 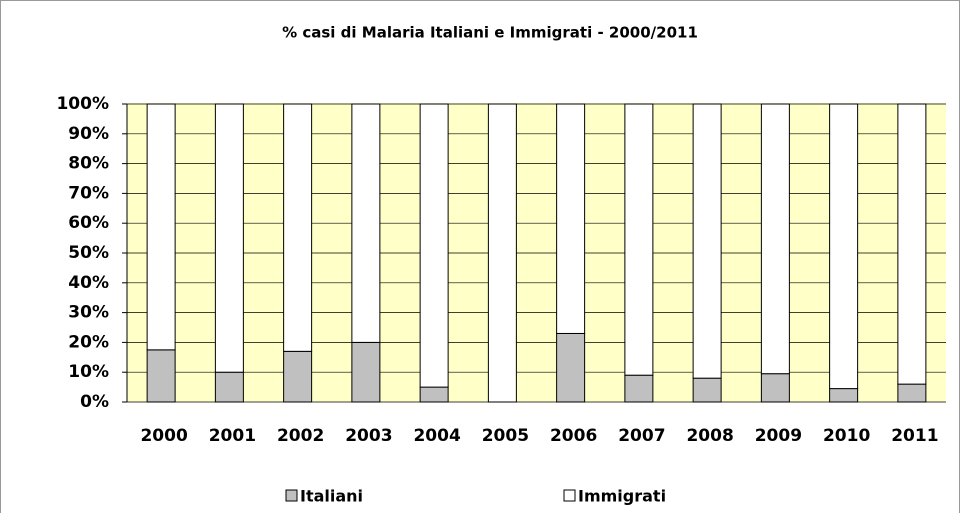 I want to click on y-tick-label: 70%, so click(x=88, y=193).